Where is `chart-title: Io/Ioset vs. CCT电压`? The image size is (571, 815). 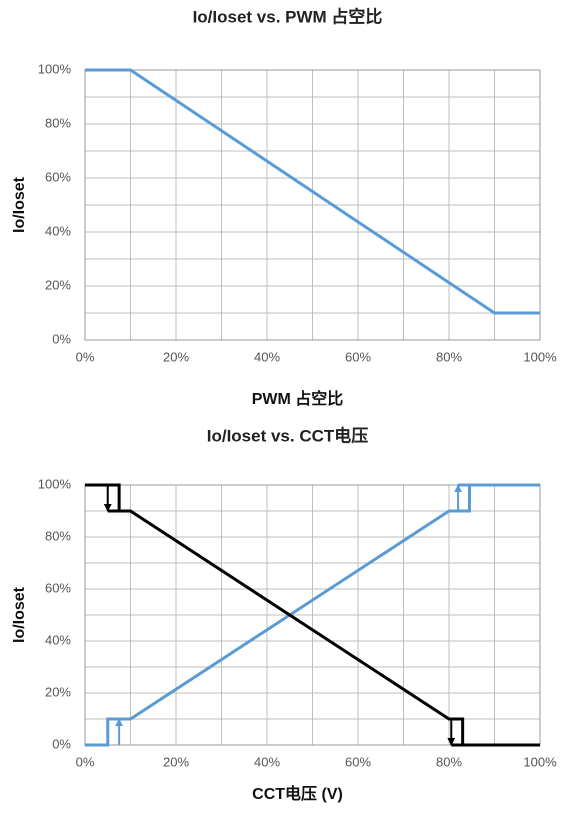 chart-title: Io/Ioset vs. CCT电压 is located at coordinates (288, 435).